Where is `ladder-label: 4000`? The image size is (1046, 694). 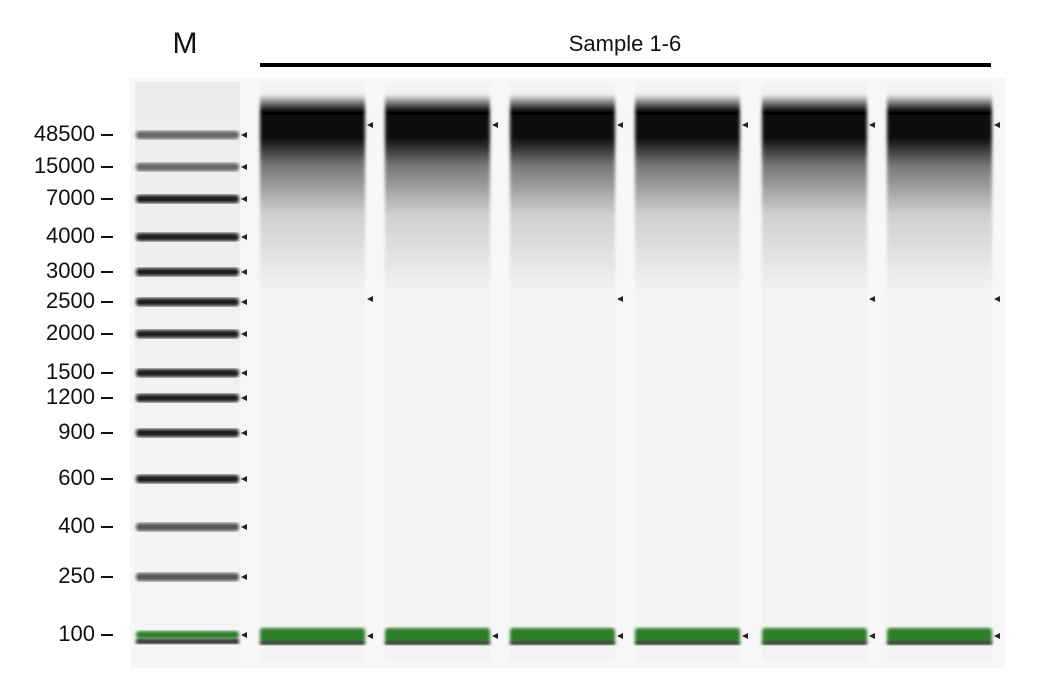
ladder-label: 4000 is located at coordinates (70, 235).